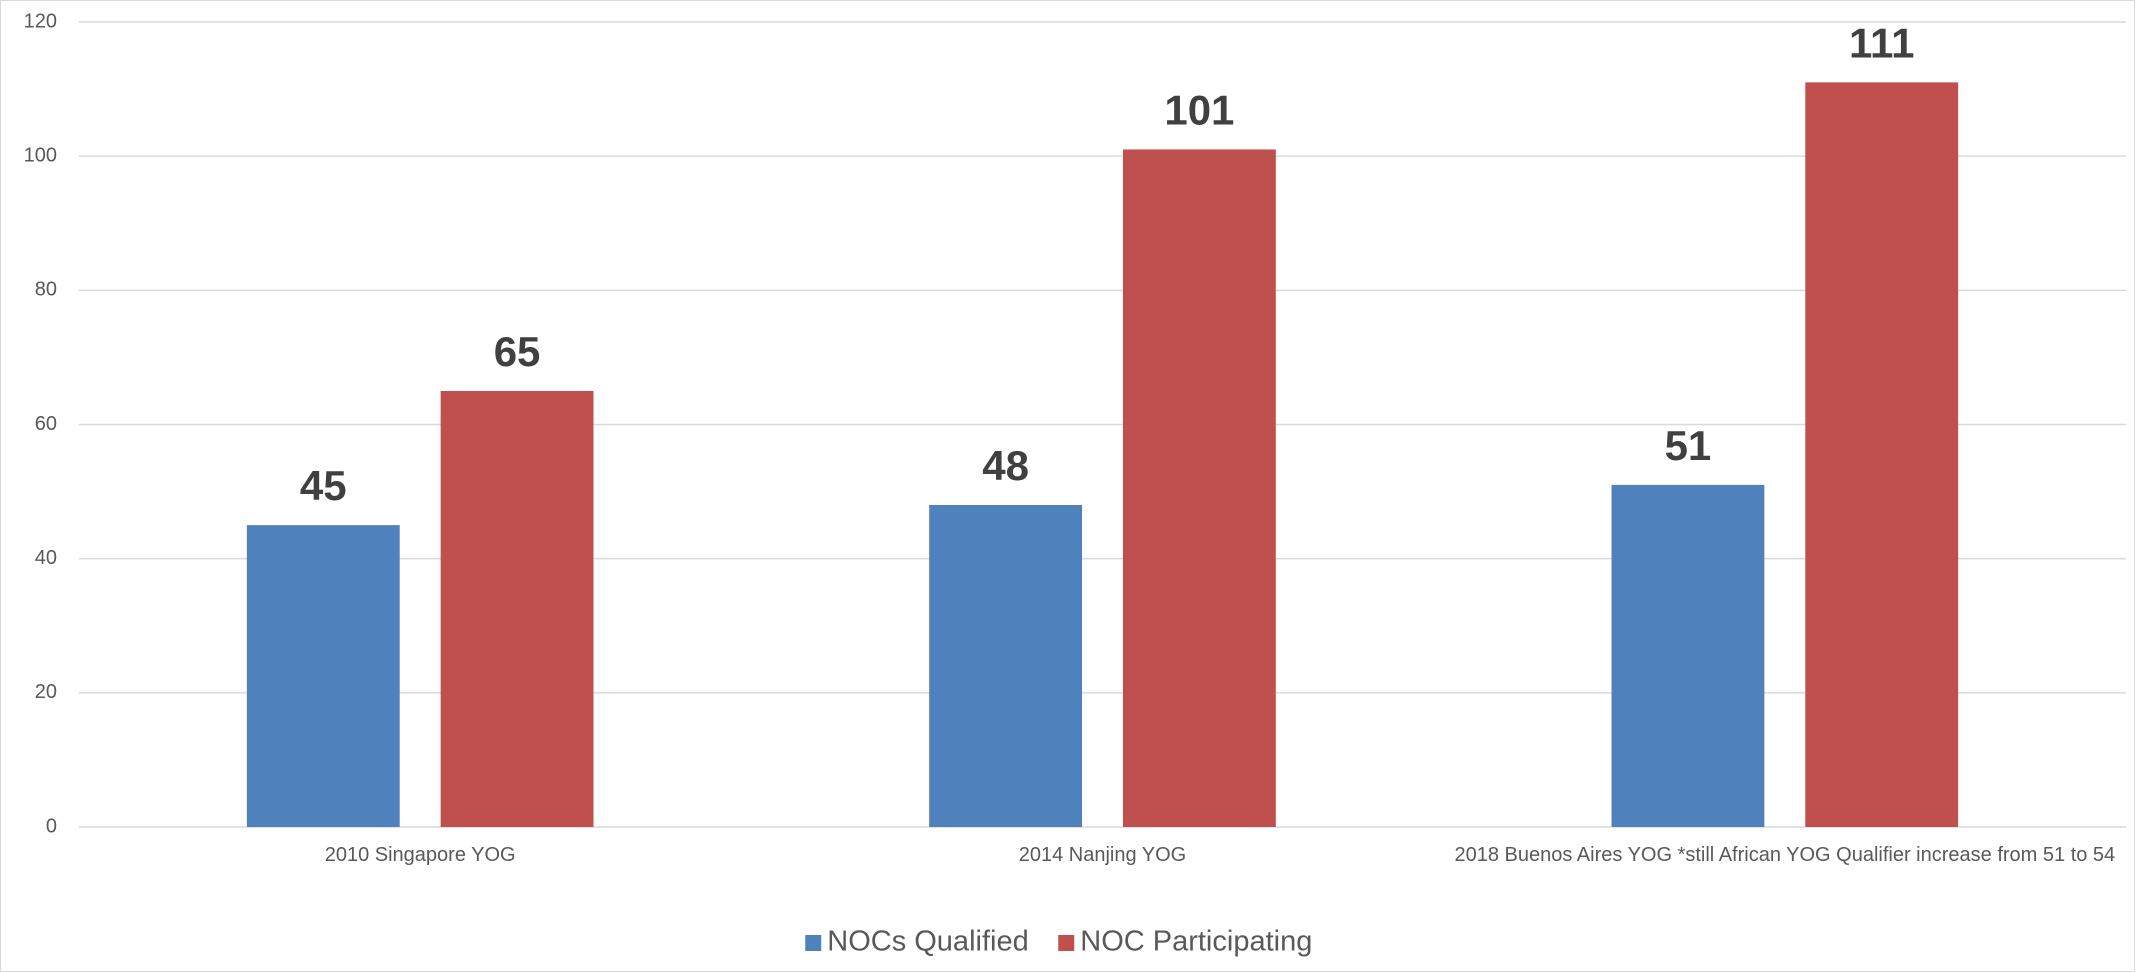 Image resolution: width=2136 pixels, height=973 pixels. Describe the element at coordinates (323, 485) in the screenshot. I see `data-label: 45` at that location.